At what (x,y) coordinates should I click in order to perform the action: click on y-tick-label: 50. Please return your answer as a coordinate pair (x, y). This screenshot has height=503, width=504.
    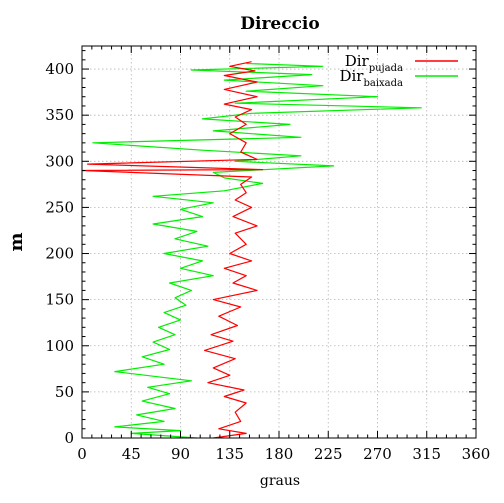
    Looking at the image, I should click on (64, 392).